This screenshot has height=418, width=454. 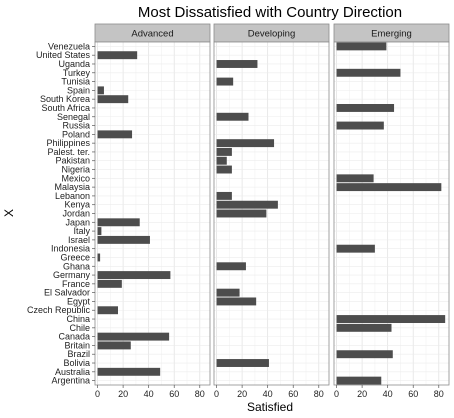 I want to click on y-tick-label-uganda: Uganda, so click(x=74, y=64).